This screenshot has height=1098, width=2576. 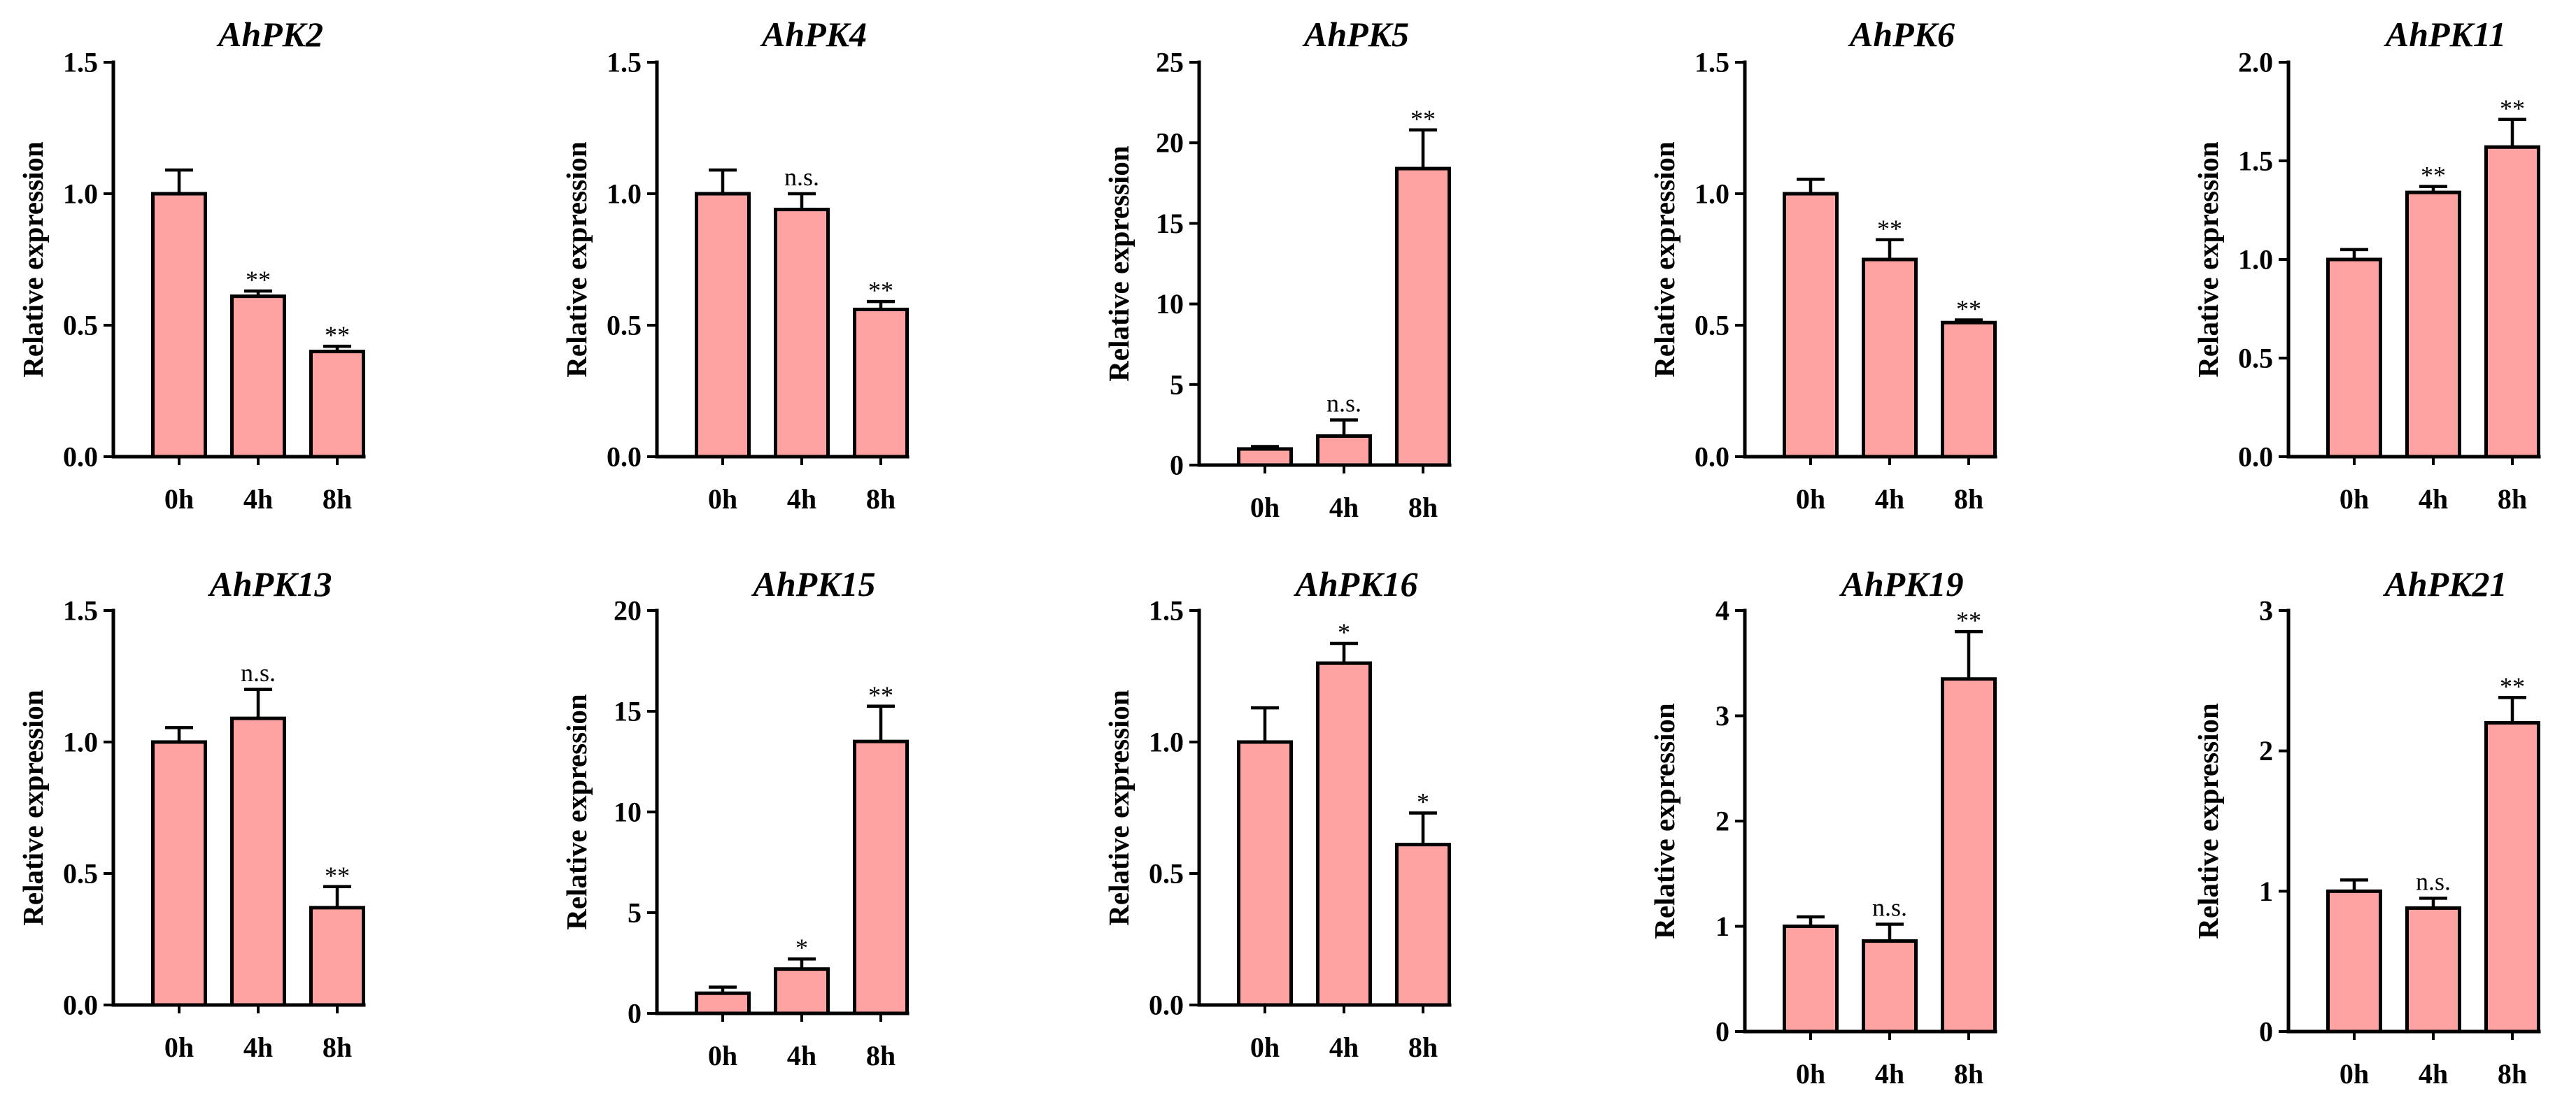 I want to click on chart-title: AhPK13, so click(x=269, y=584).